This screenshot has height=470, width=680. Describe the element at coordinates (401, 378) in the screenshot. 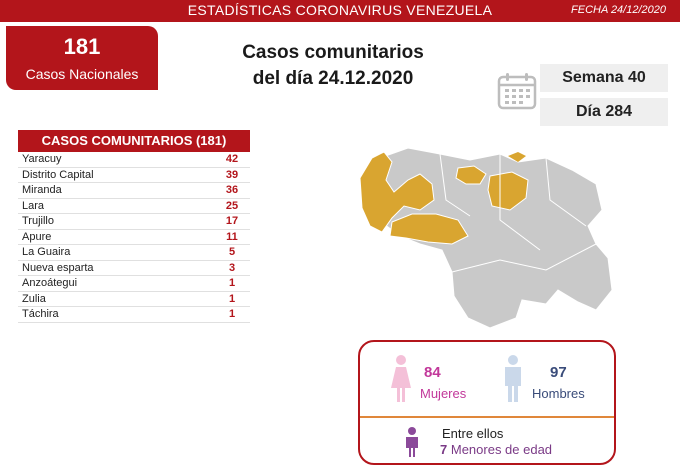

I see `female-icon` at that location.